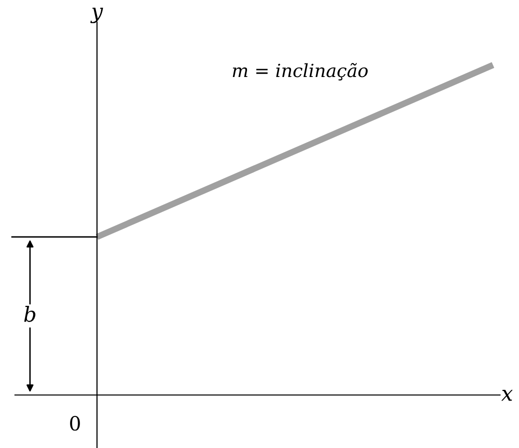 The image size is (519, 448). I want to click on annotation: b, so click(30, 314).